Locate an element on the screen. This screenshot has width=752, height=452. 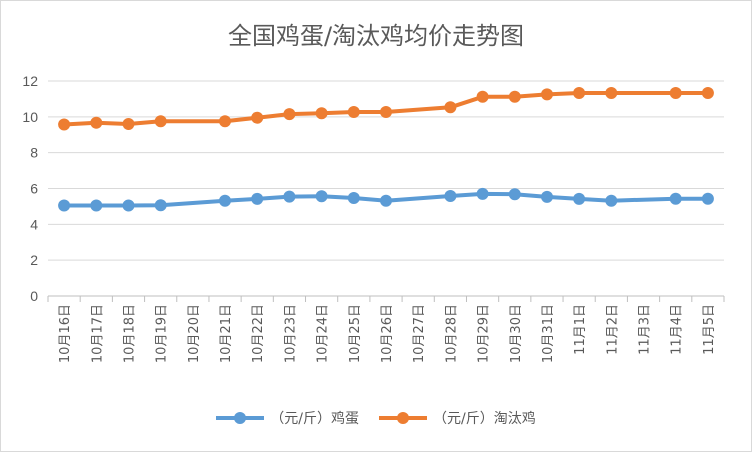
y-tick-label-10: 10 is located at coordinates (30, 117).